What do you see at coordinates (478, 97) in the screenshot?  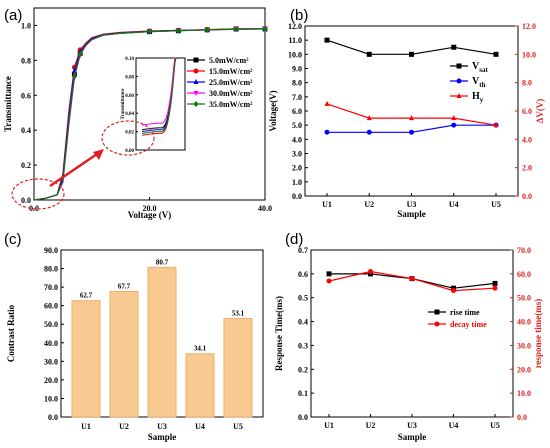 I see `panel-b-legend-label: Hy` at bounding box center [478, 97].